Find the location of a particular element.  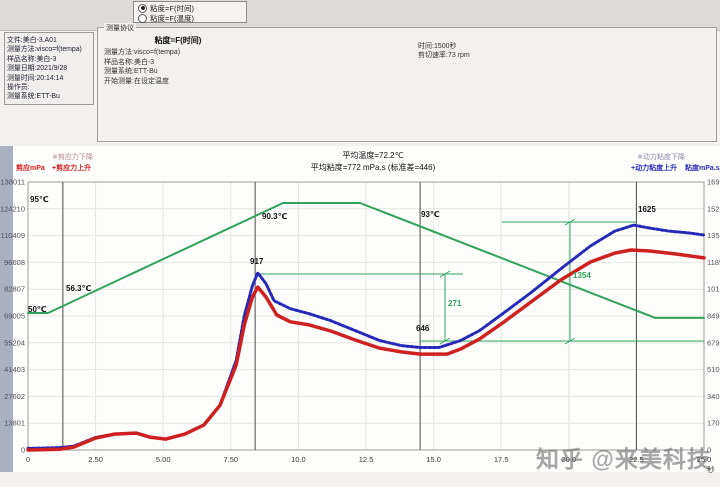

x-axis-tick-label: 2.50 is located at coordinates (95, 459).